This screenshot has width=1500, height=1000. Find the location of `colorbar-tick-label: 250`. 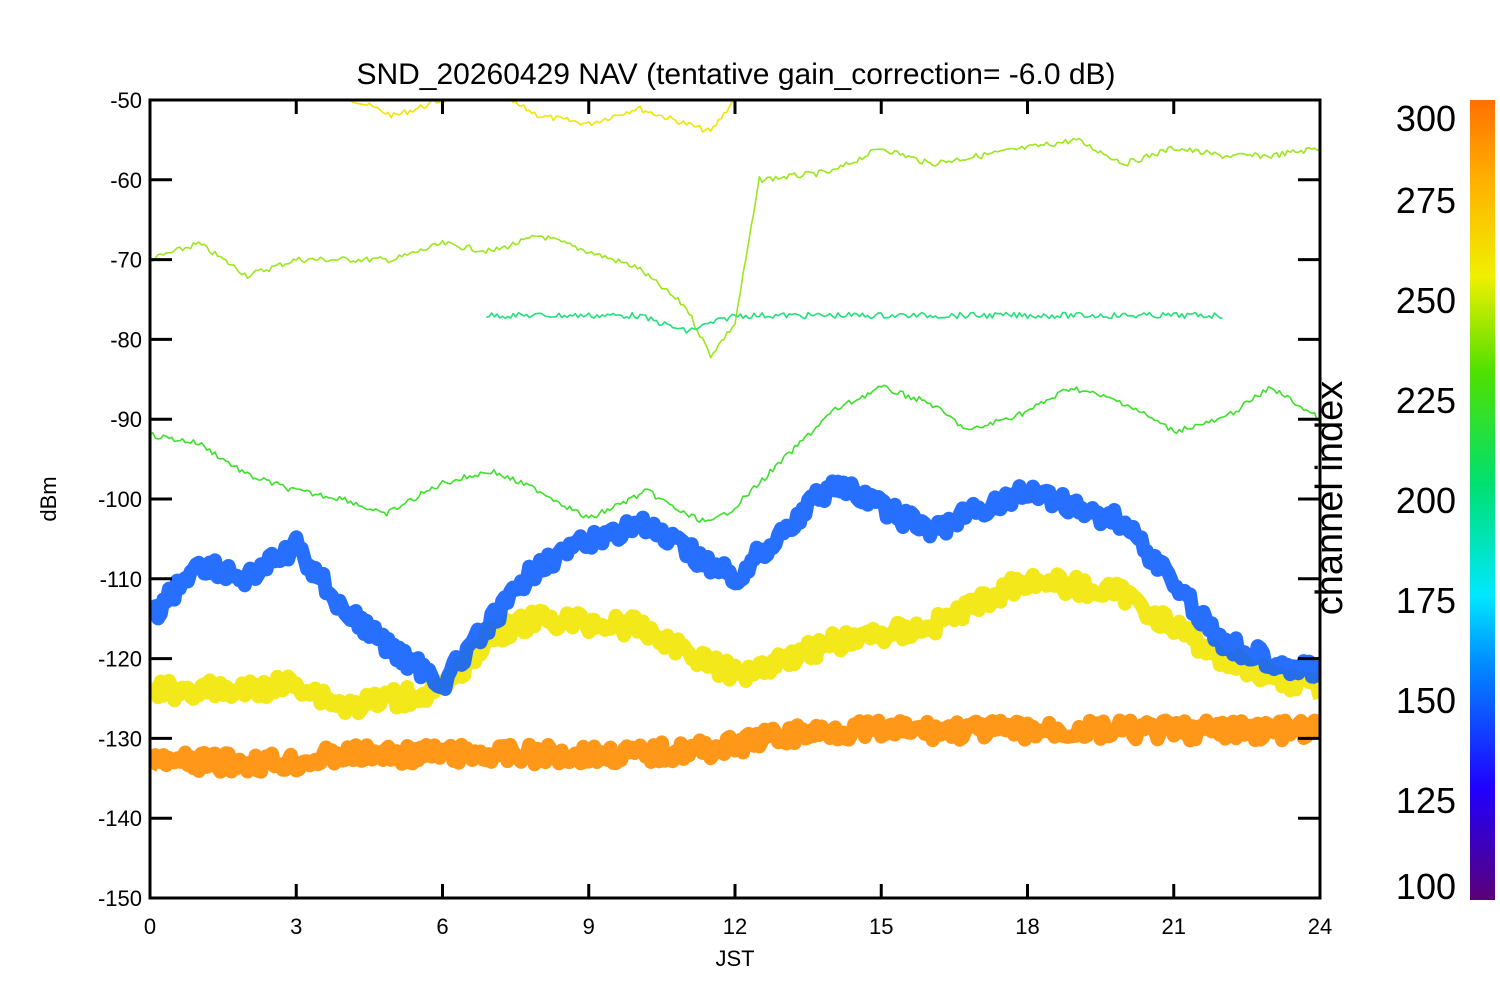

colorbar-tick-label: 250 is located at coordinates (1426, 300).